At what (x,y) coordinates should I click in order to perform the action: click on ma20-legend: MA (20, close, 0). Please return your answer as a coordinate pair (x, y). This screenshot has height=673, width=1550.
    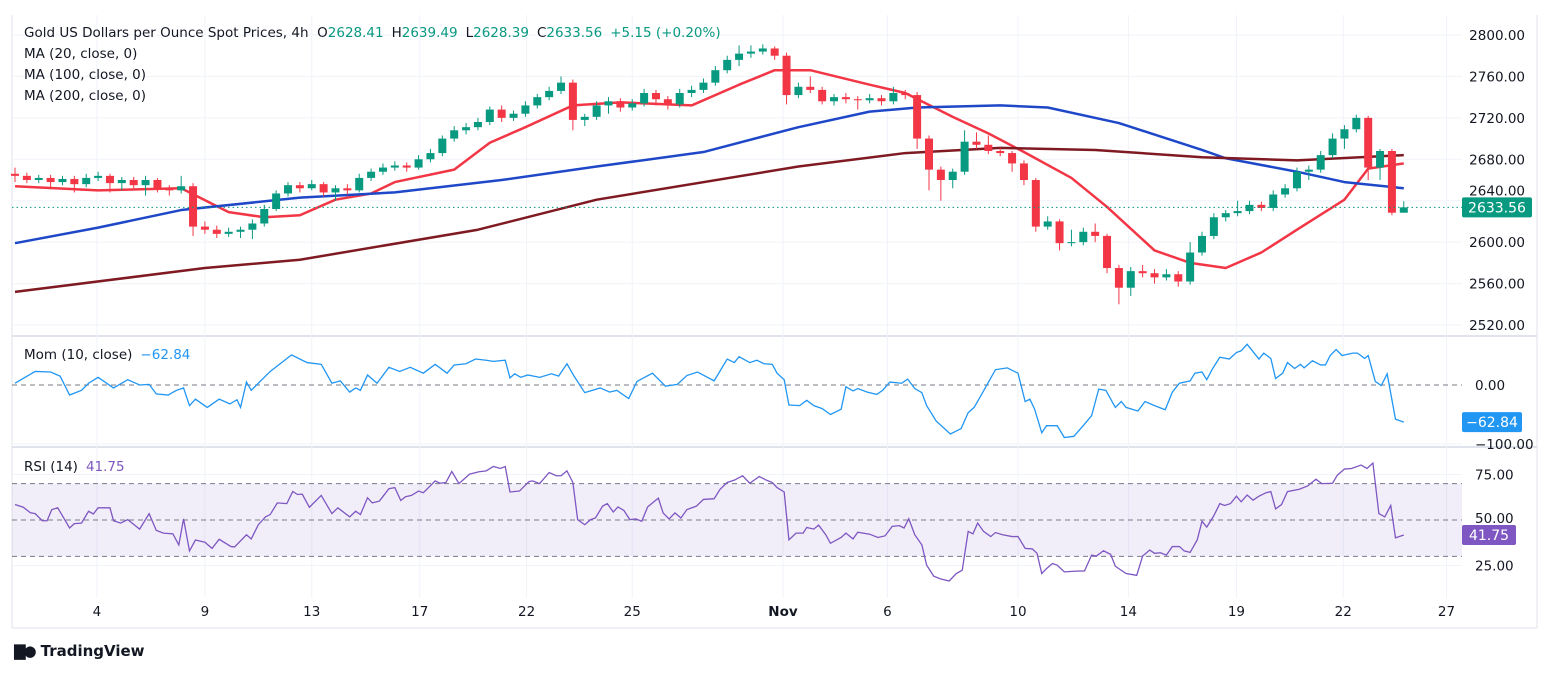
    Looking at the image, I should click on (81, 54).